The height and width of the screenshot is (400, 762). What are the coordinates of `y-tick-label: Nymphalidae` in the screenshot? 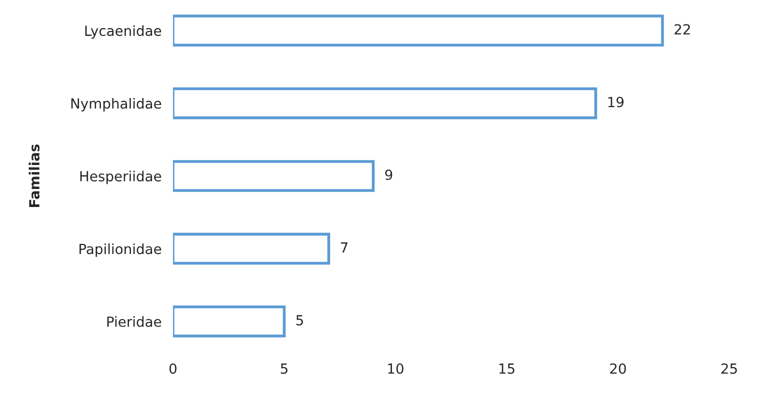 It's located at (116, 105).